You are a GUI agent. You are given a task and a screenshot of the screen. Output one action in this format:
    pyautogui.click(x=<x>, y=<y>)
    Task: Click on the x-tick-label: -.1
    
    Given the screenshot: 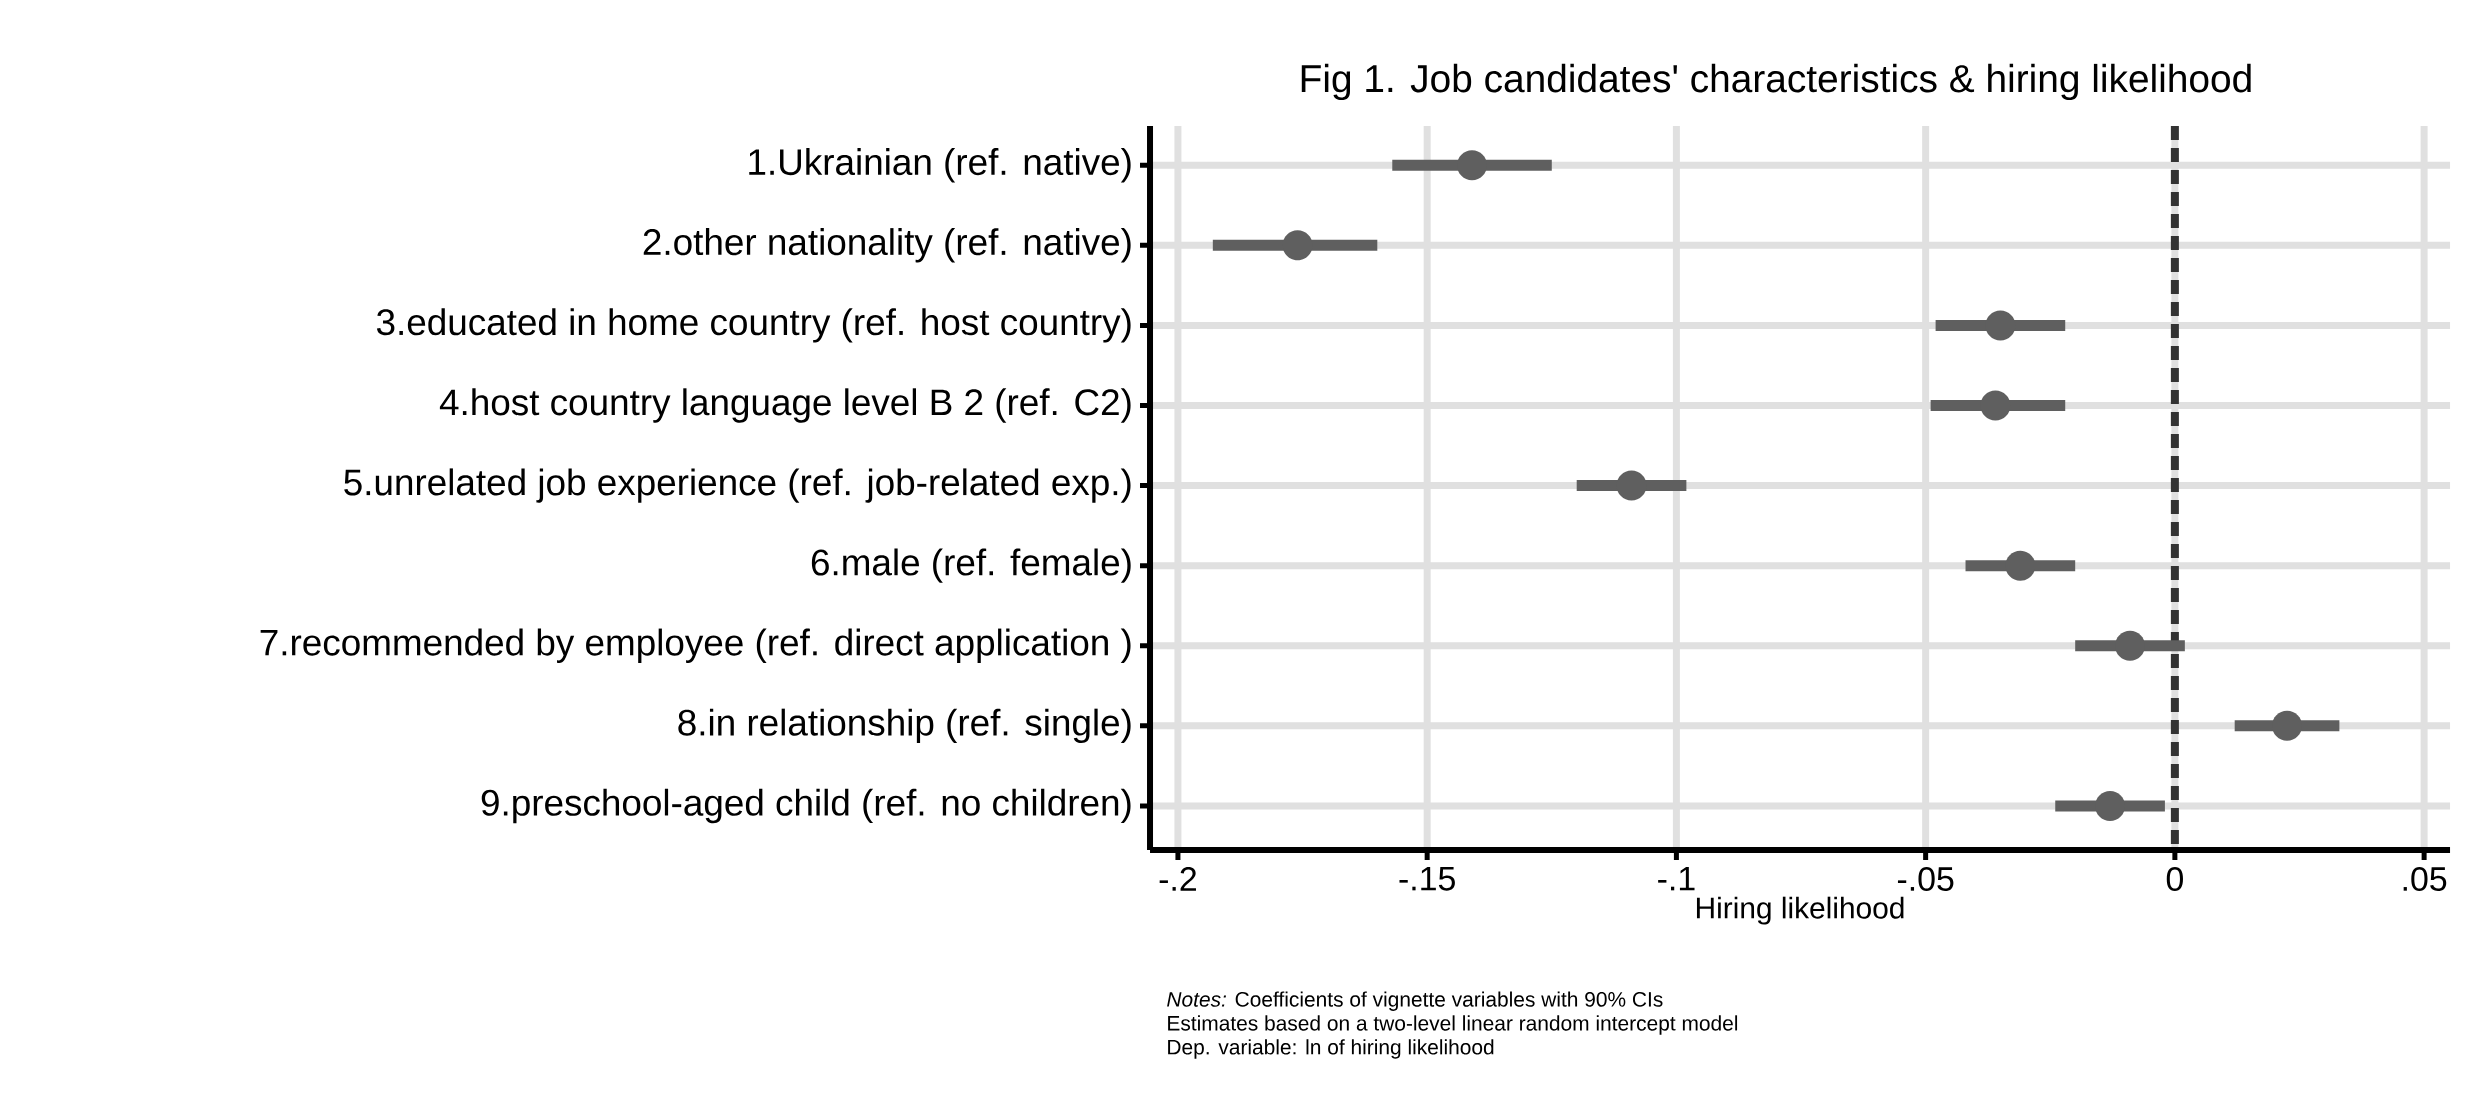 What is the action you would take?
    pyautogui.click(x=1676, y=879)
    